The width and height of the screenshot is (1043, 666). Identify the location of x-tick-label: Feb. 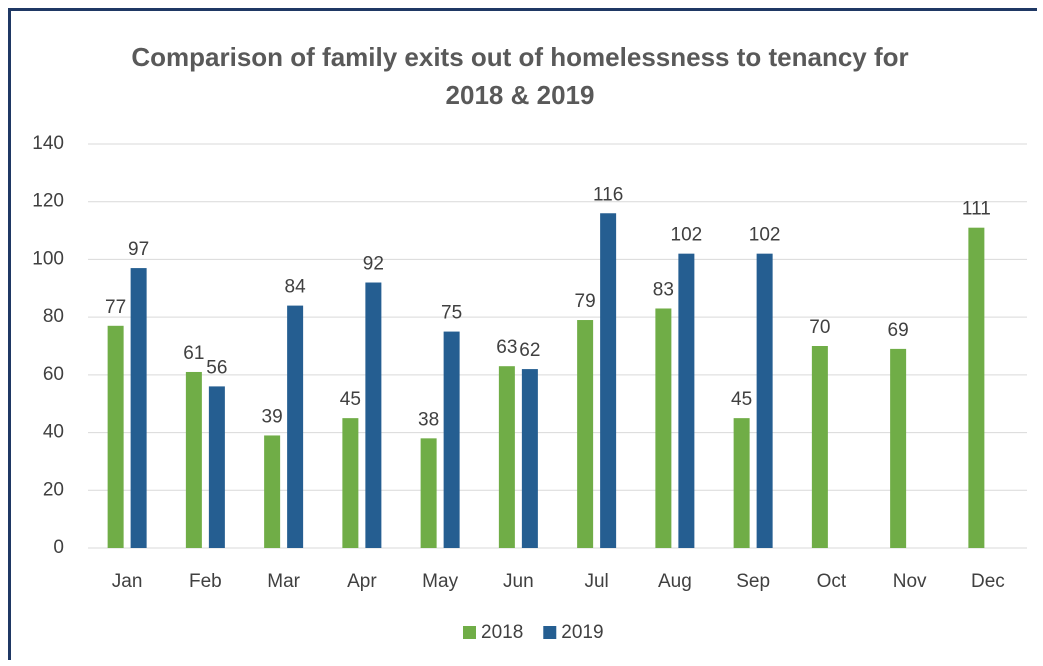
(205, 581).